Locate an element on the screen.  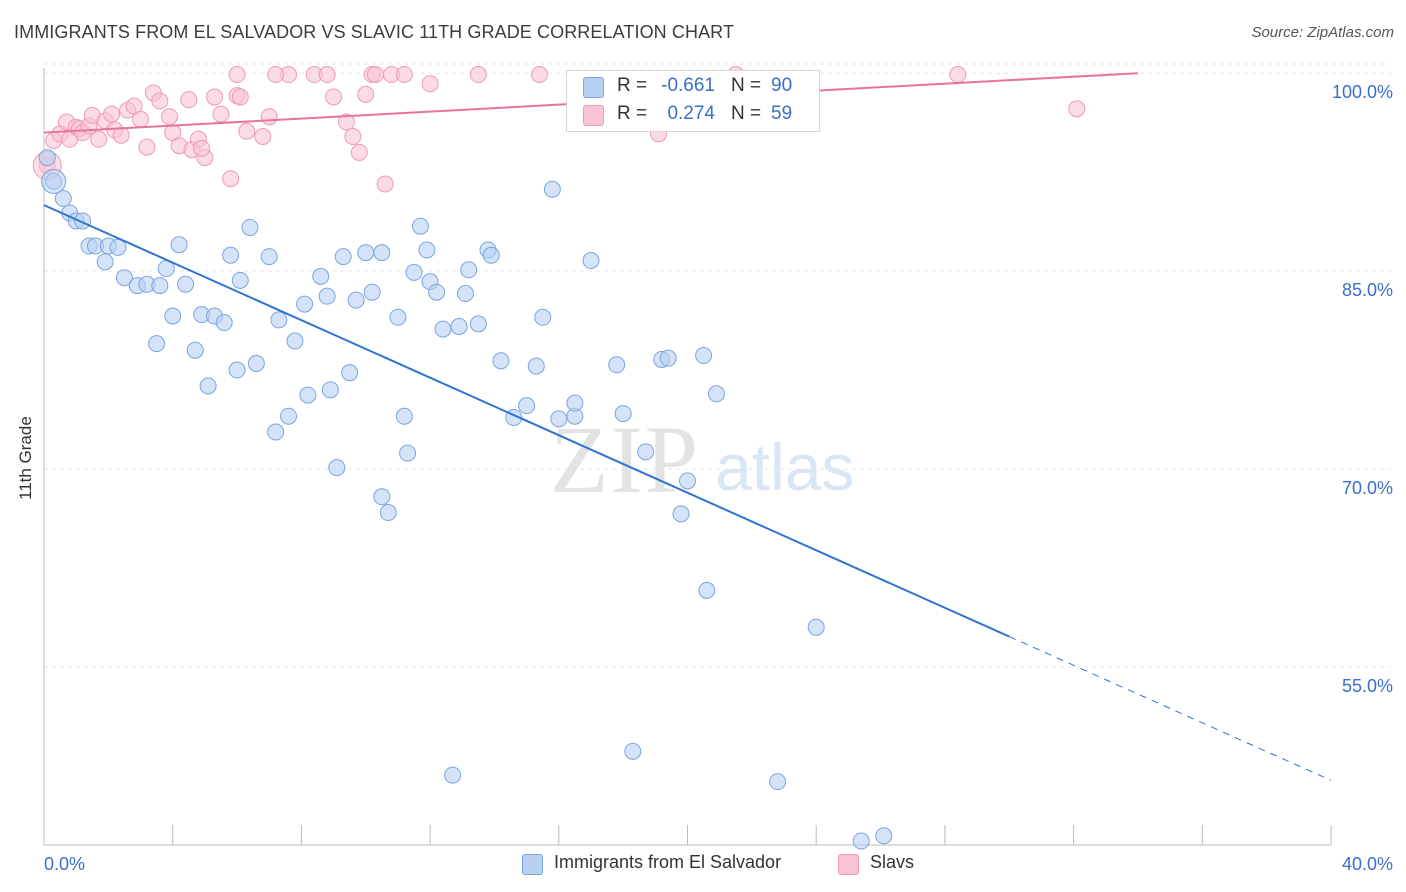
watermark-atlas: atlas is located at coordinates (784, 467).